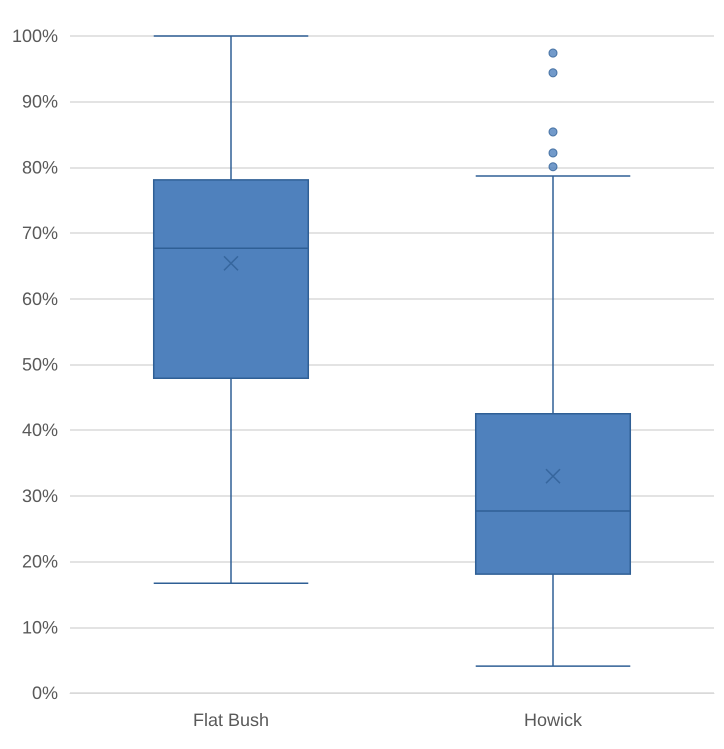  I want to click on y-tick-label: 50%, so click(40, 364).